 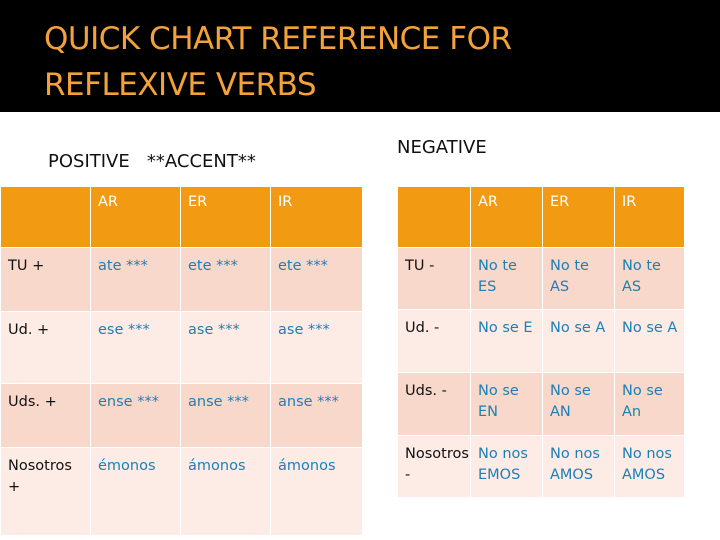 I want to click on row-label: Ud. +, so click(x=45, y=347).